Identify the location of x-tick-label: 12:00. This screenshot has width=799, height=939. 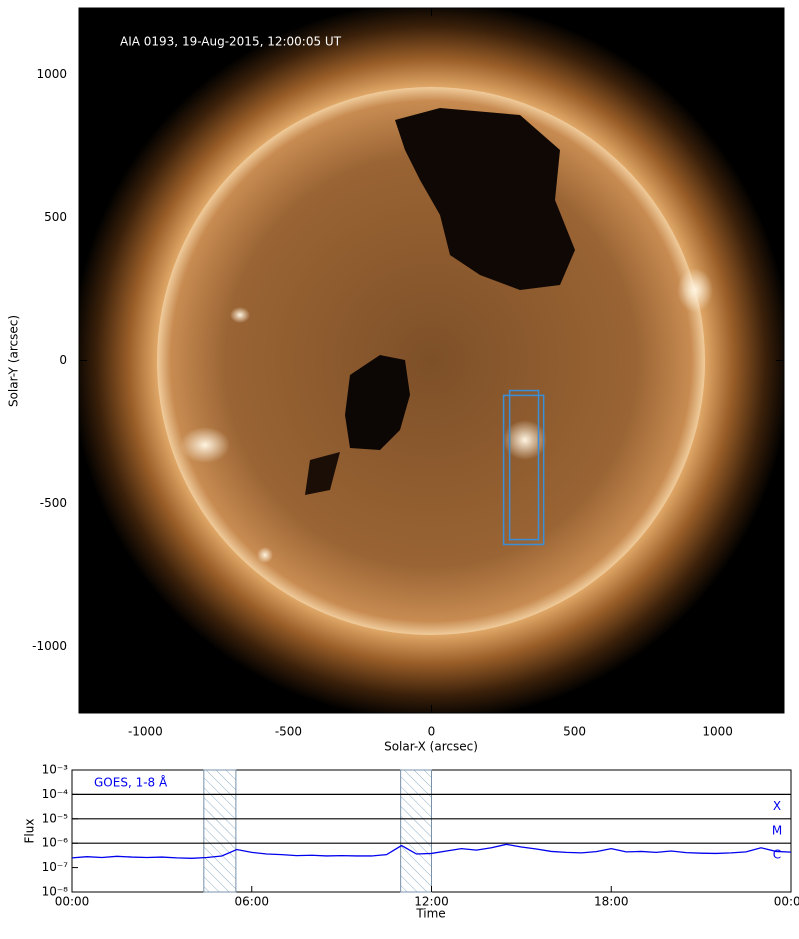
(431, 902).